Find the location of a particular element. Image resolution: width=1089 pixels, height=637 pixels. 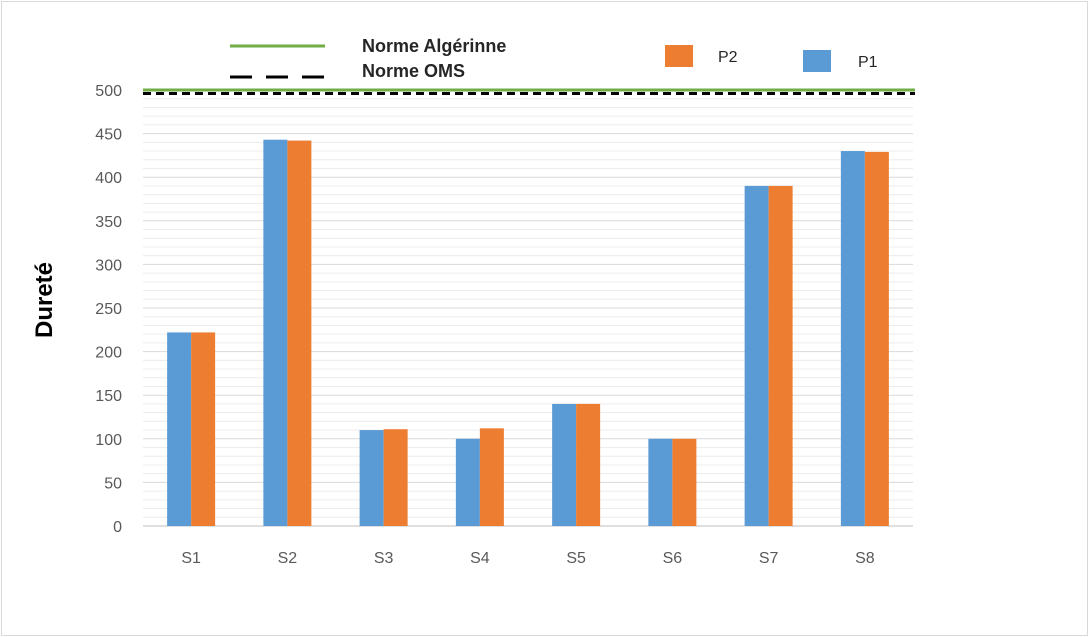

reference-lines is located at coordinates (529, 91).